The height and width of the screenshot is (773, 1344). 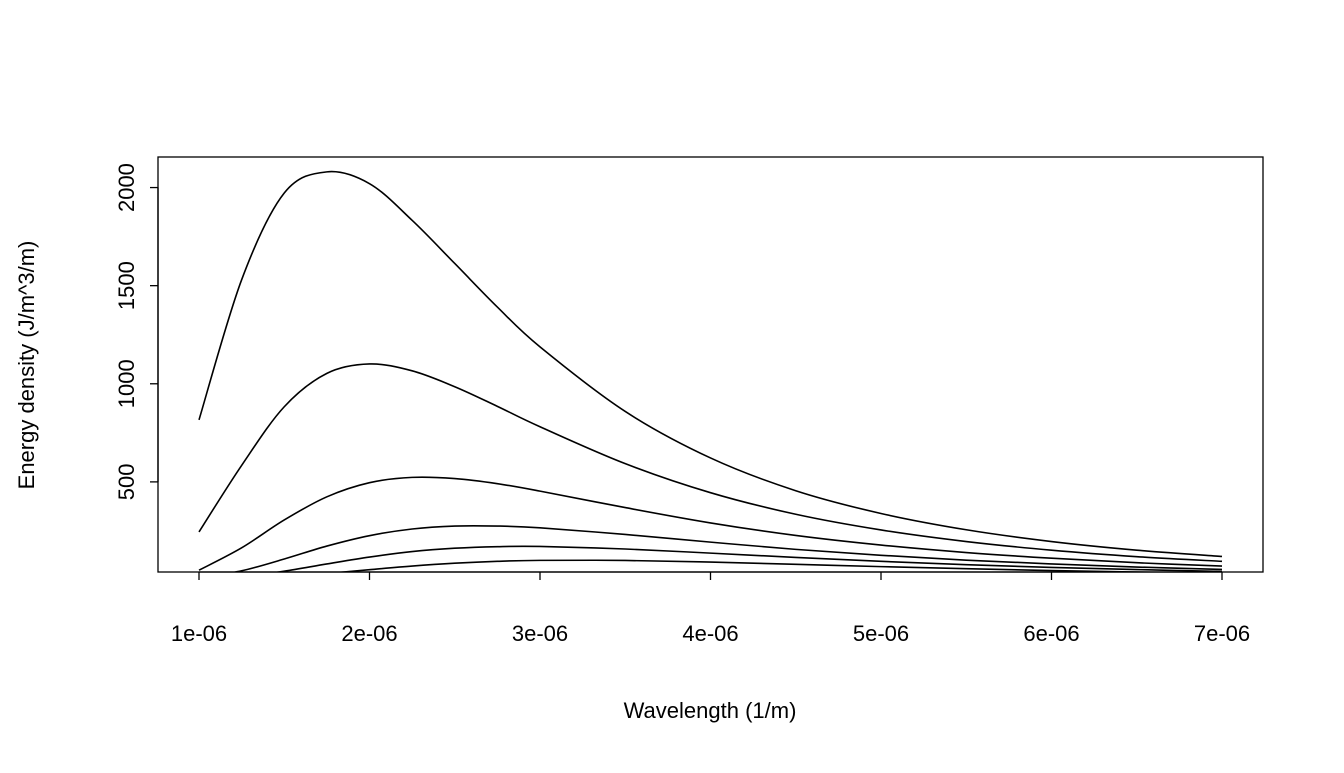 I want to click on x-axis-label: Wavelength (1/m), so click(x=710, y=710).